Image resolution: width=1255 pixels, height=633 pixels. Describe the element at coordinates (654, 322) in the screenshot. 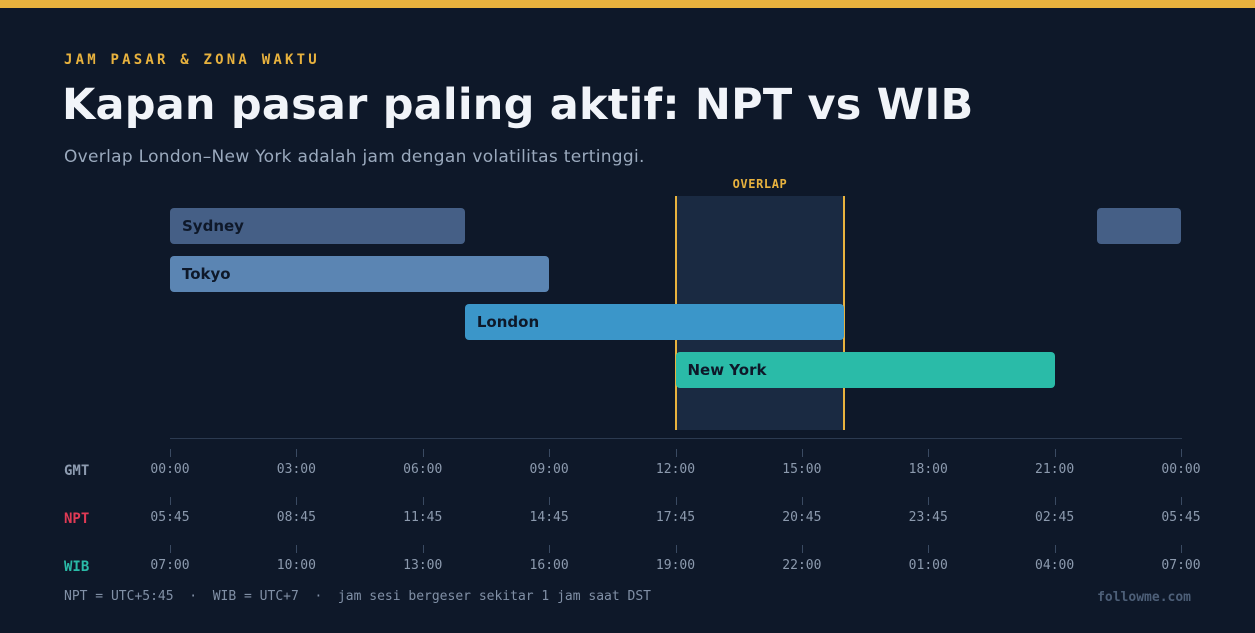

I see `session-bar-london: London` at that location.